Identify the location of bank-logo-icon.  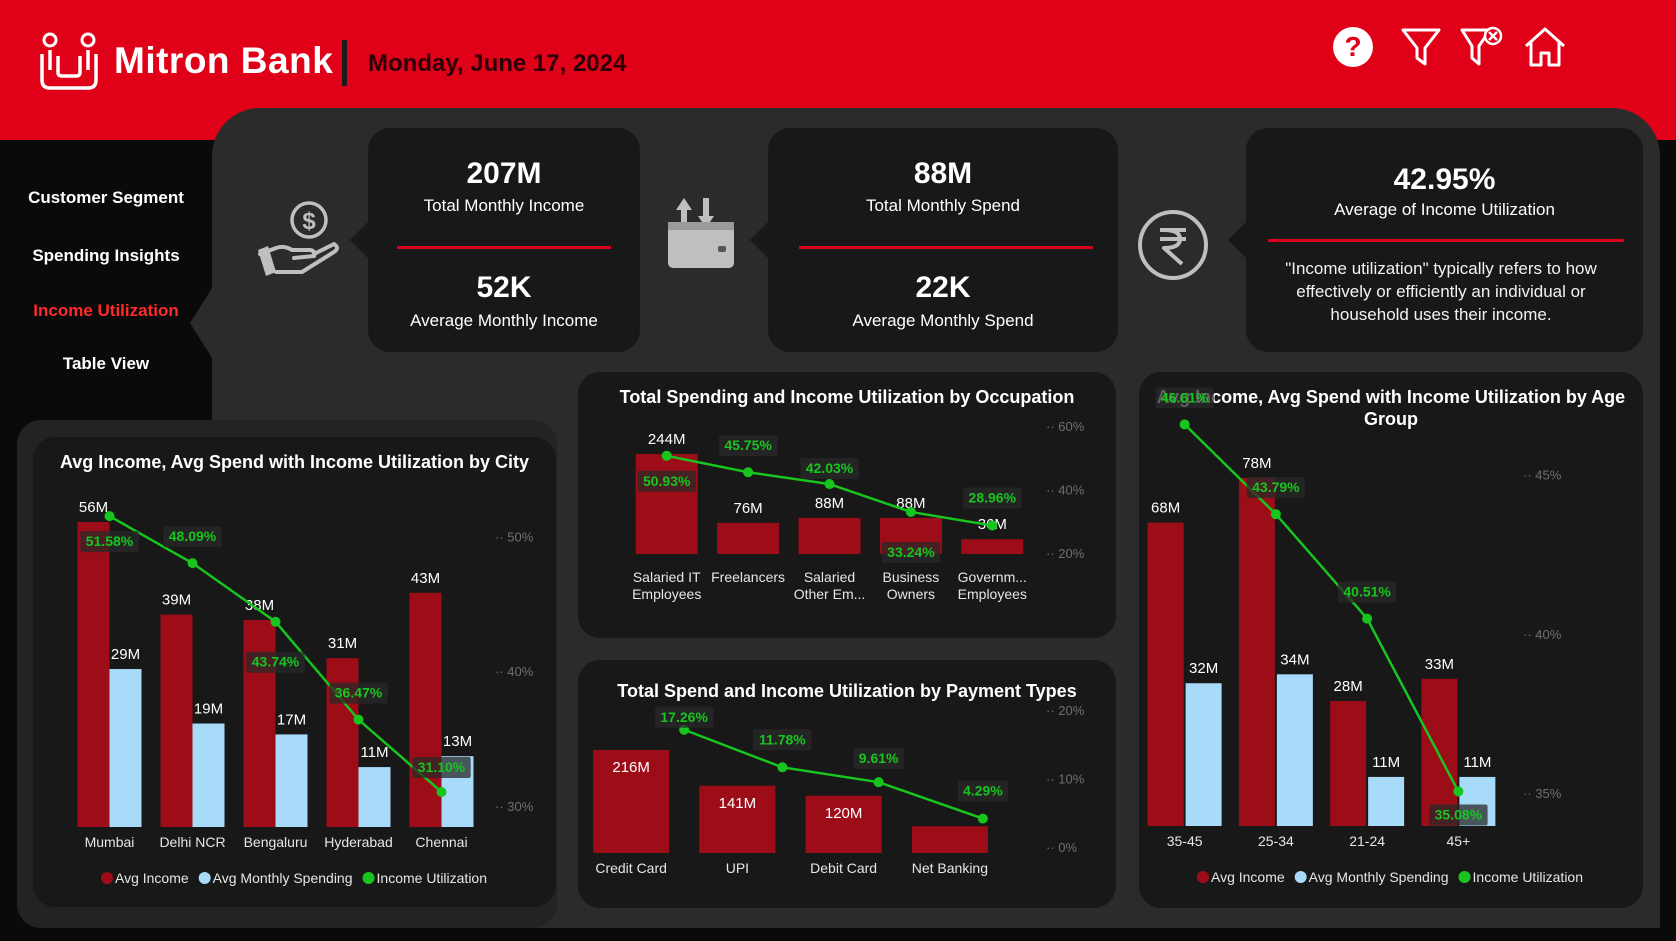
(69, 61).